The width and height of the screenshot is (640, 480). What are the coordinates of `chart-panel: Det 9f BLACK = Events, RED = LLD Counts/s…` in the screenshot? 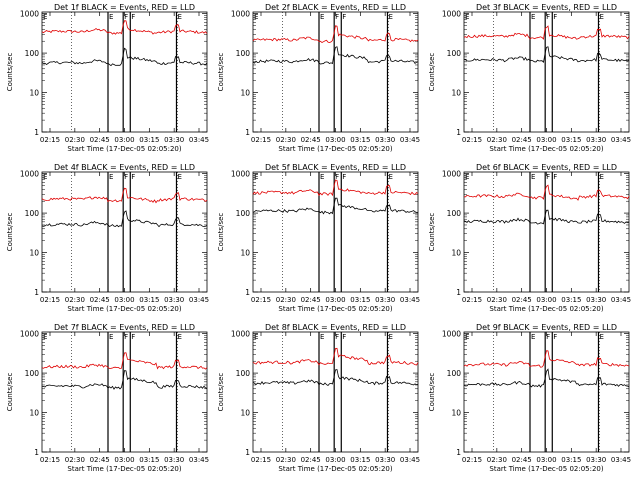 It's located at (529, 398).